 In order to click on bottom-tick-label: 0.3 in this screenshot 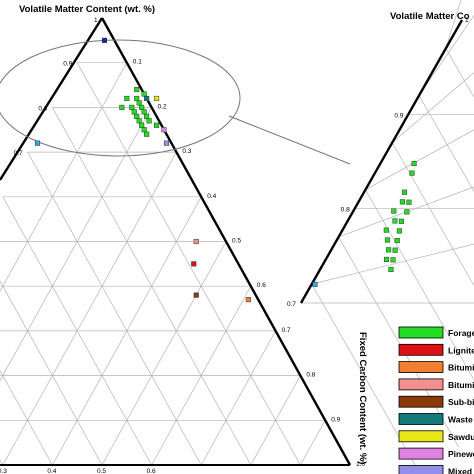, I will do `click(3, 471)`.